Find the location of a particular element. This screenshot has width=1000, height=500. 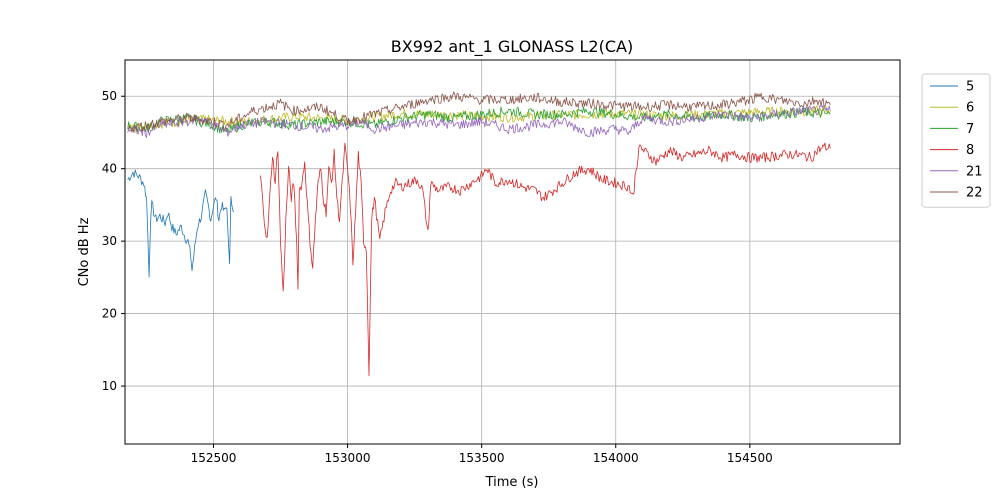

y-axis-label: CNo dB Hz is located at coordinates (84, 251).